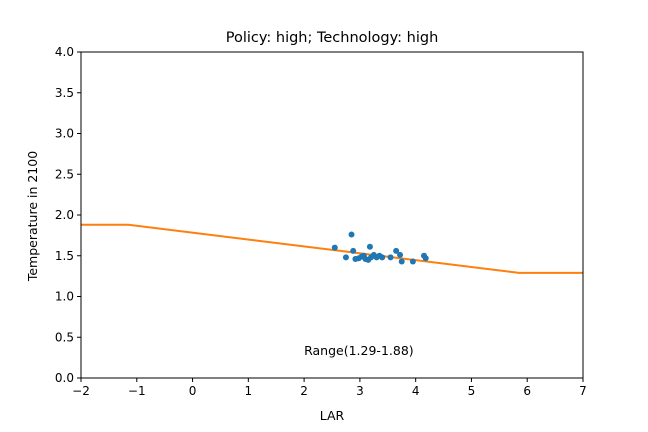 This screenshot has width=648, height=432. What do you see at coordinates (32, 216) in the screenshot?
I see `y-axis-label: Temperature in 2100` at bounding box center [32, 216].